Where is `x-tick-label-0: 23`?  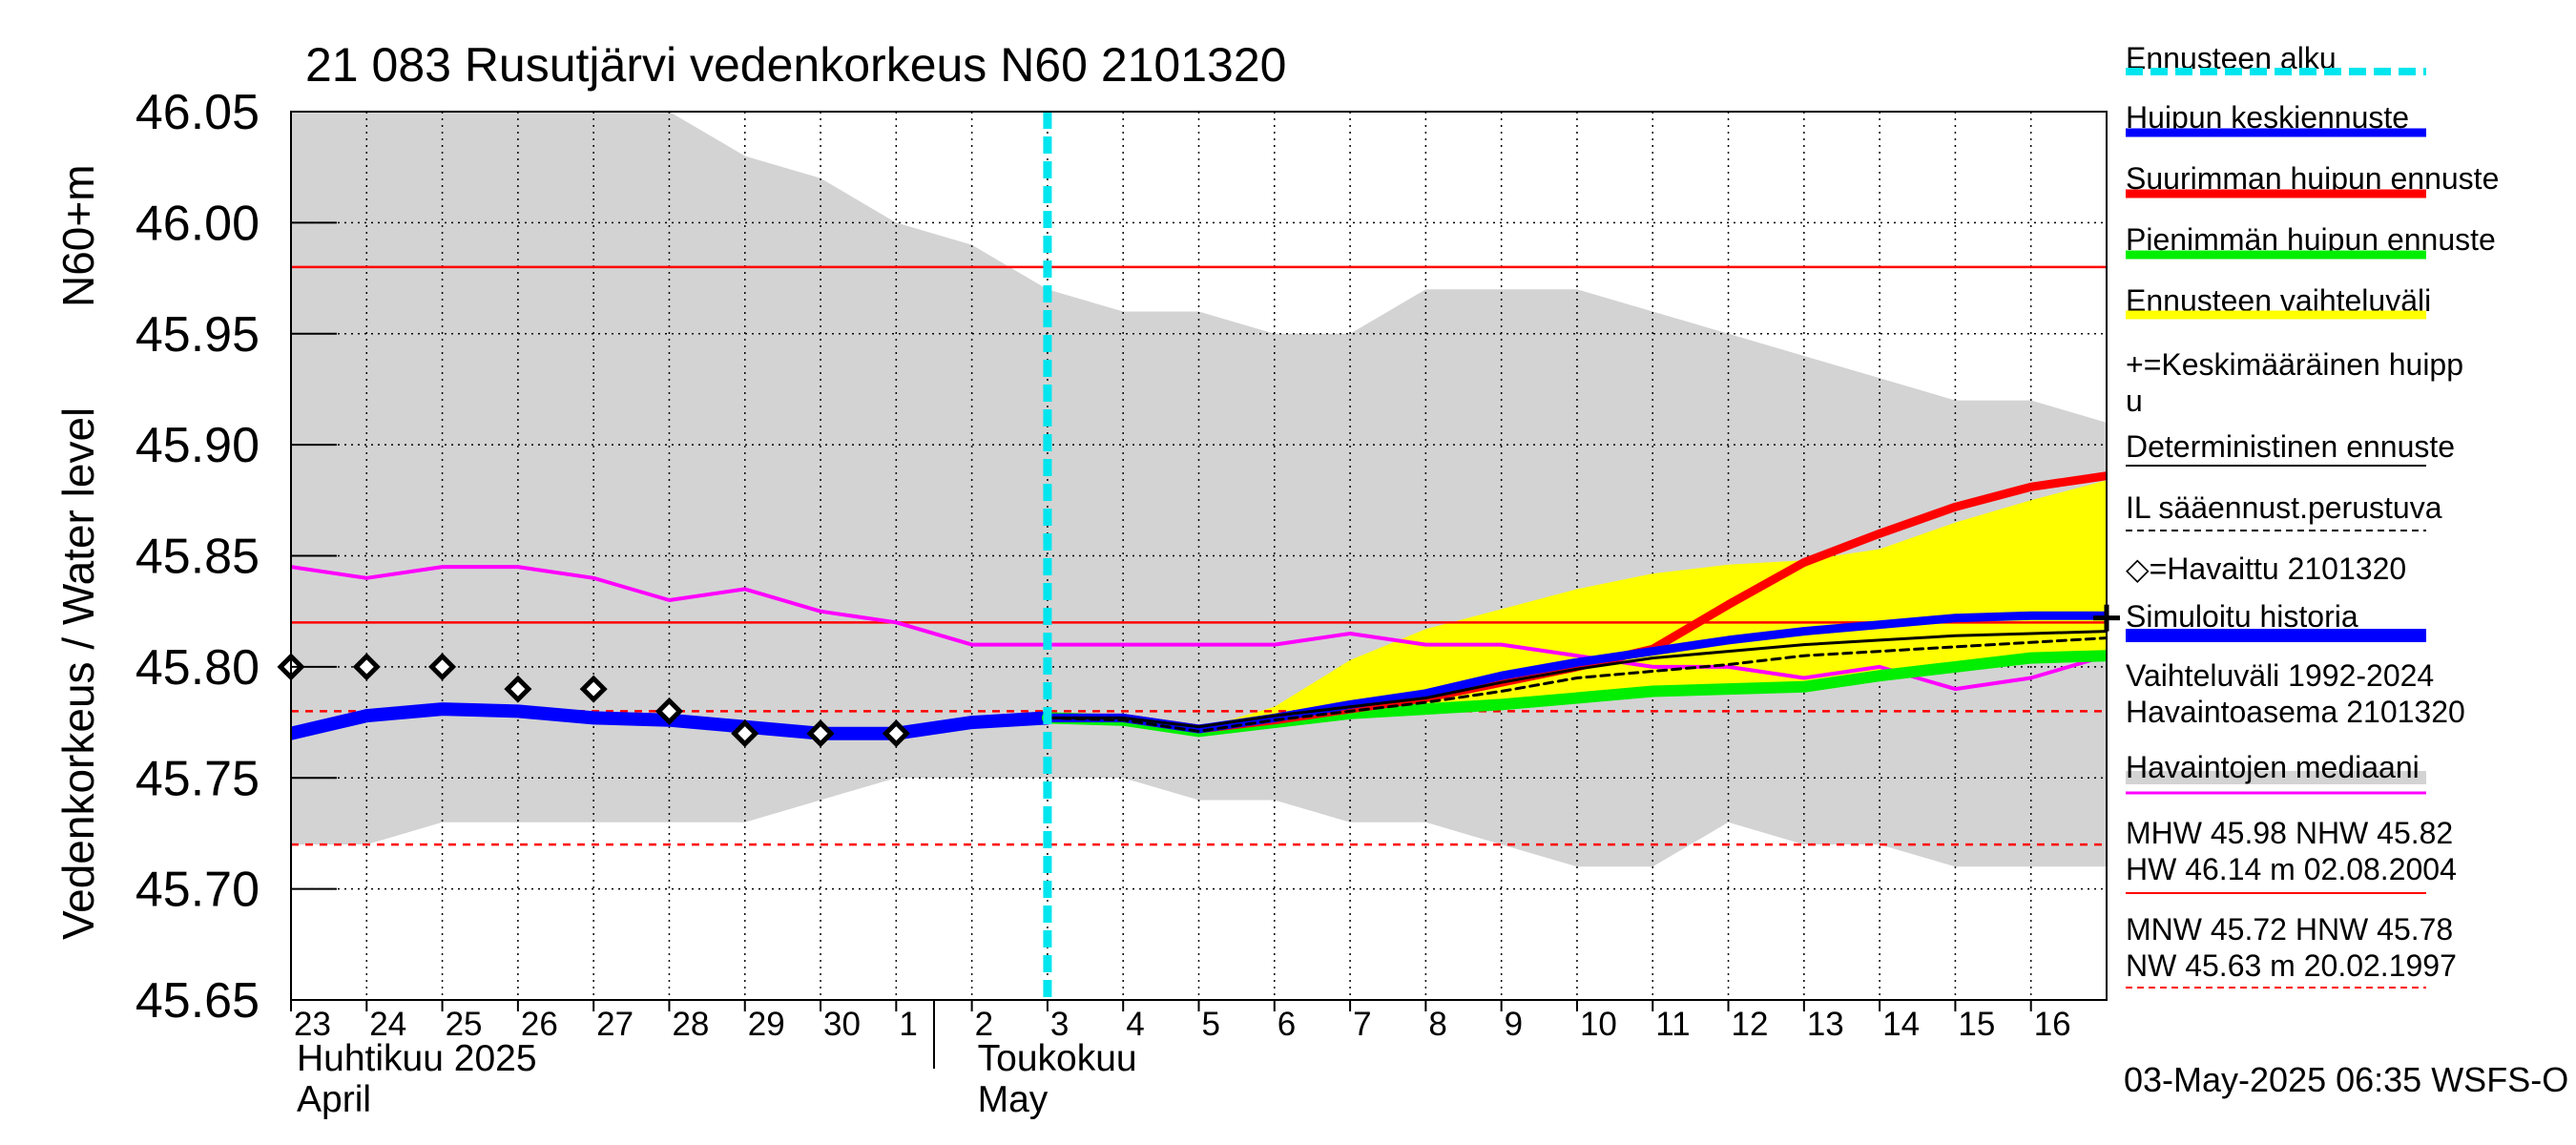 x-tick-label-0: 23 is located at coordinates (312, 1025).